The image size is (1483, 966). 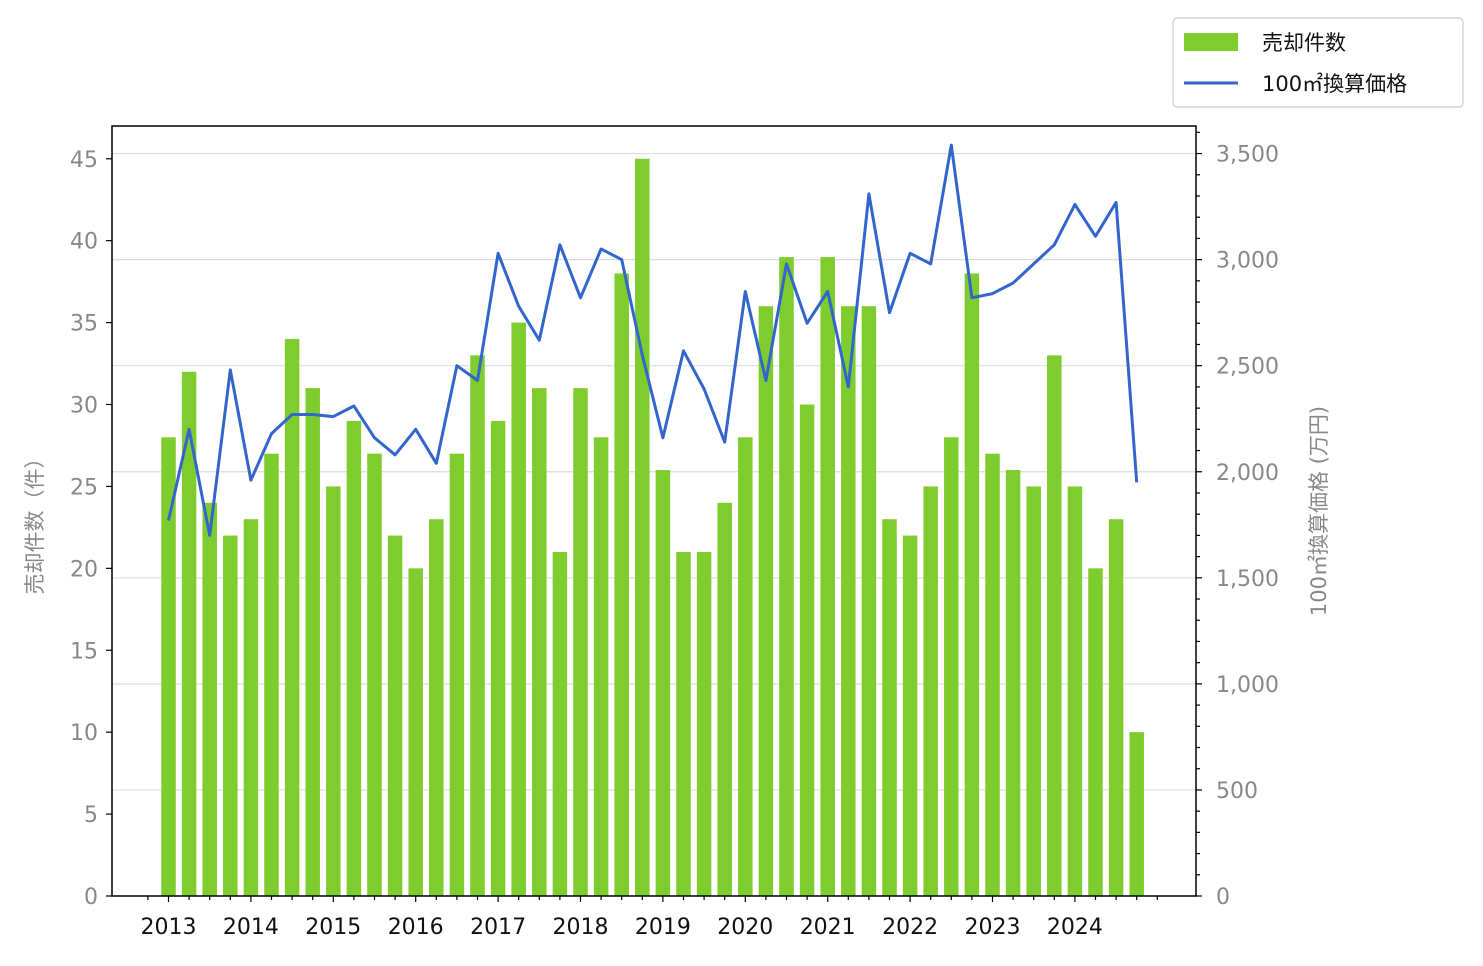 I want to click on legend-bar-swatch, so click(x=1211, y=42).